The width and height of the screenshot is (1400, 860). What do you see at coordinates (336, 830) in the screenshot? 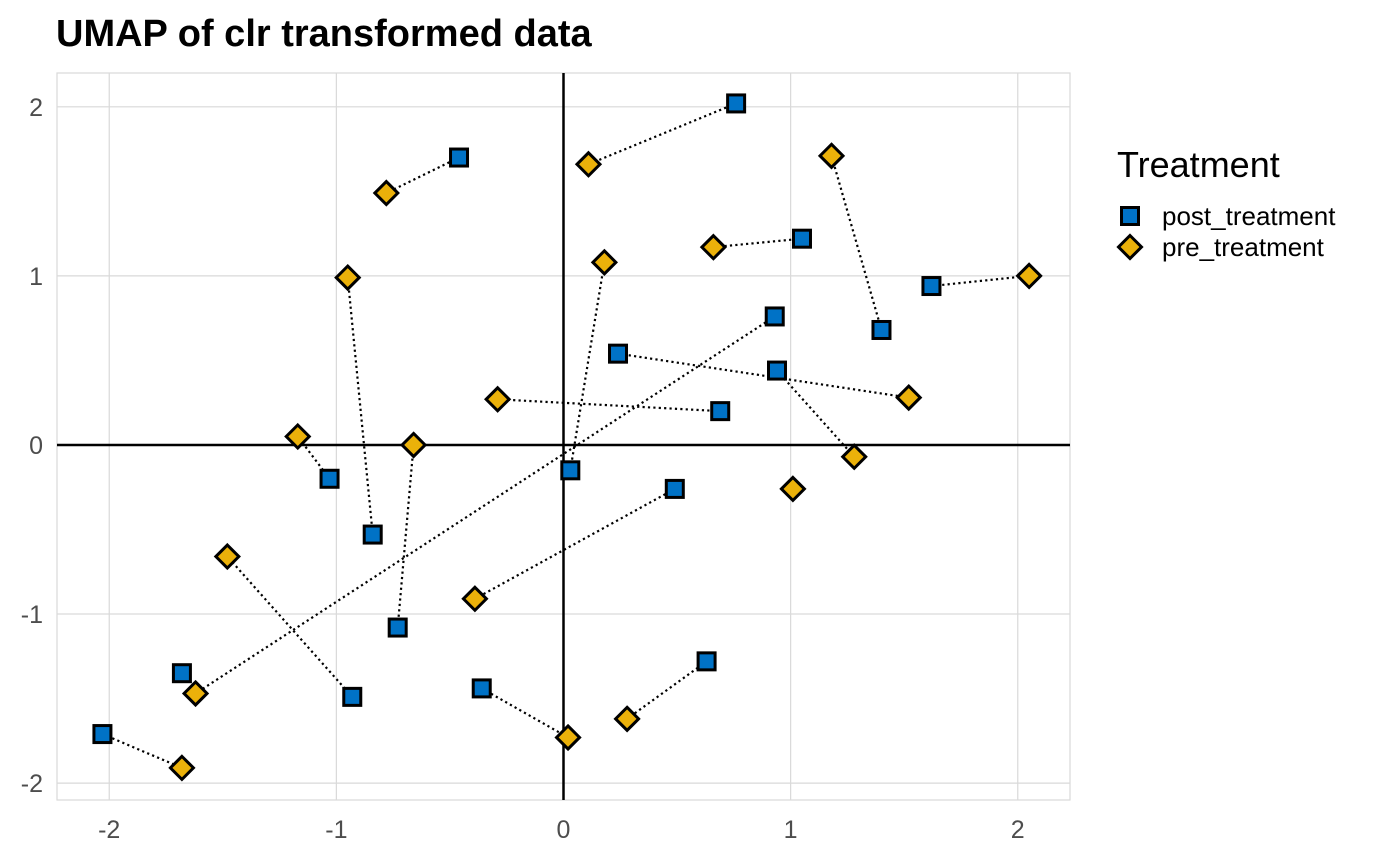
I see `x-tick-label: -1` at bounding box center [336, 830].